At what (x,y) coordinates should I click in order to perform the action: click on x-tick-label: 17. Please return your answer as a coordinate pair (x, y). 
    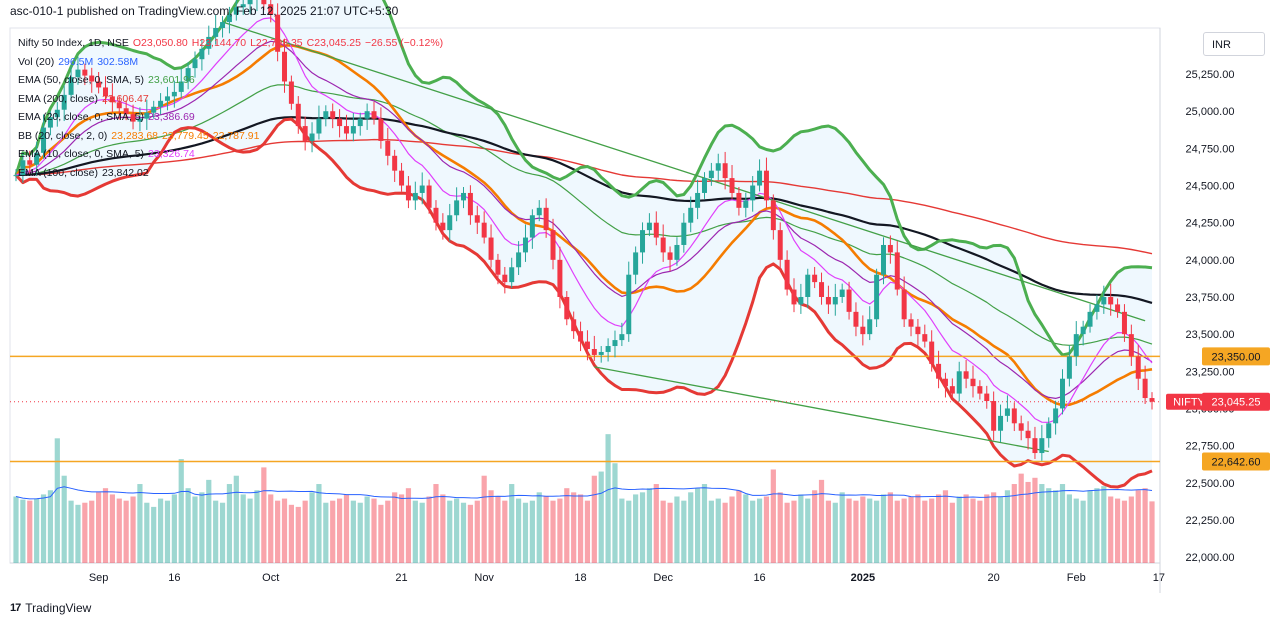
    Looking at the image, I should click on (1159, 578).